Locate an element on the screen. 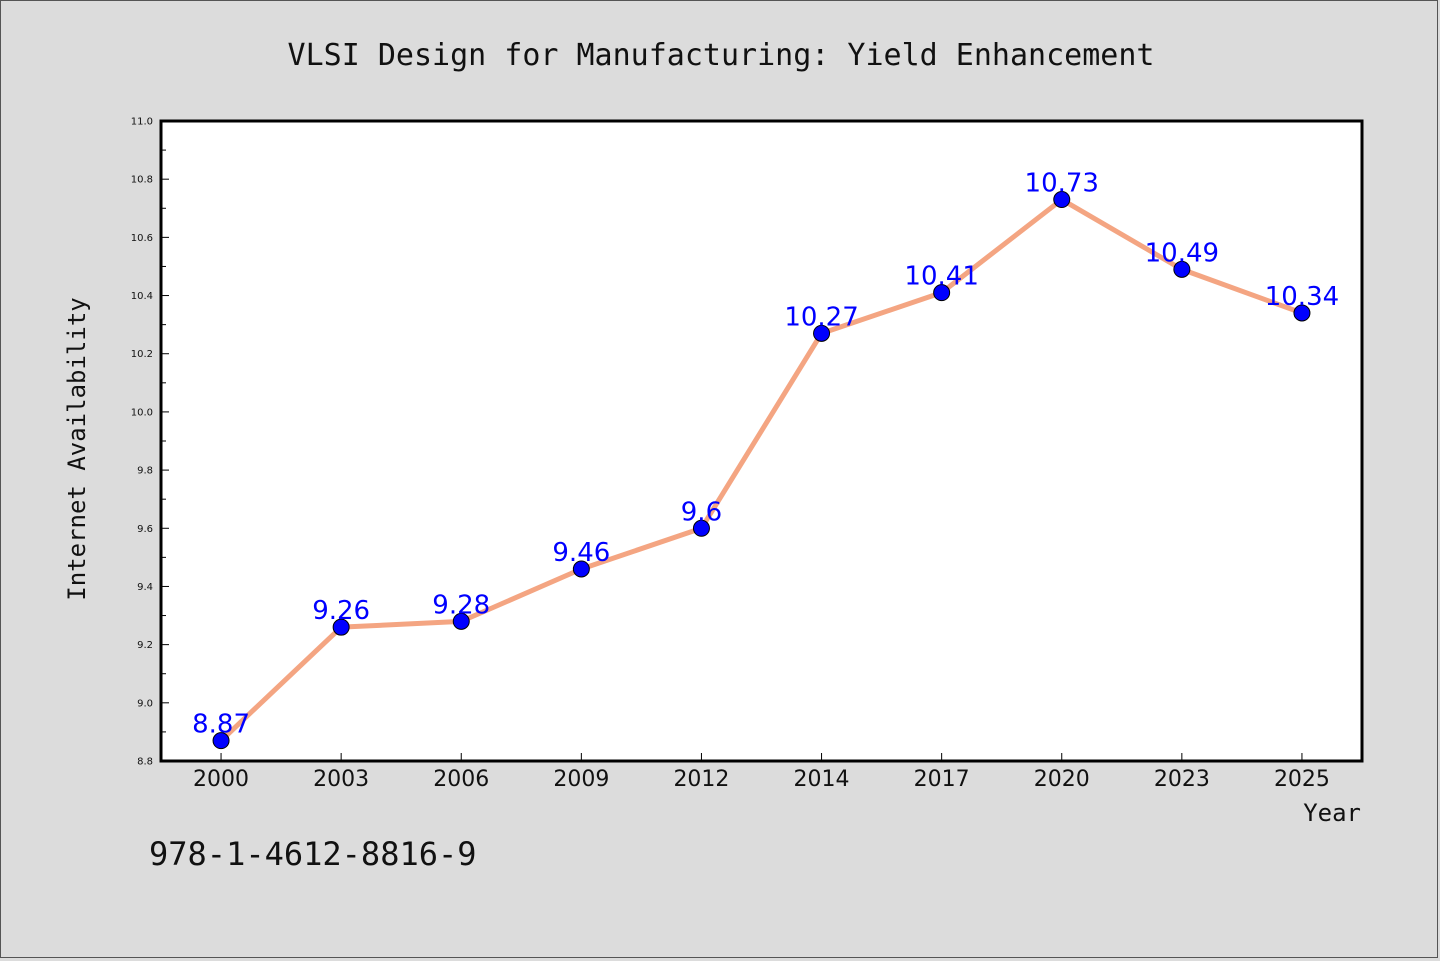  y-tick-label: 11.0 is located at coordinates (142, 122).